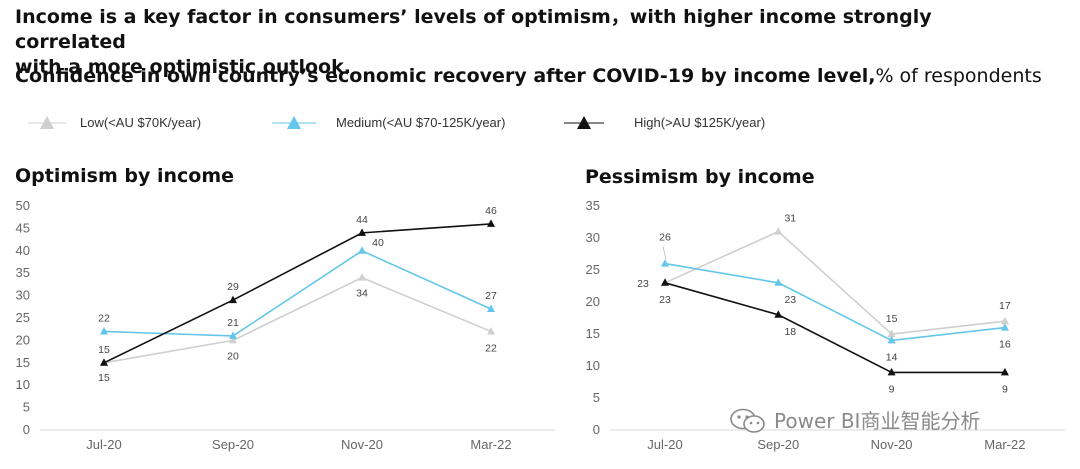  What do you see at coordinates (23, 317) in the screenshot?
I see `optimism-y-tick-25: 25` at bounding box center [23, 317].